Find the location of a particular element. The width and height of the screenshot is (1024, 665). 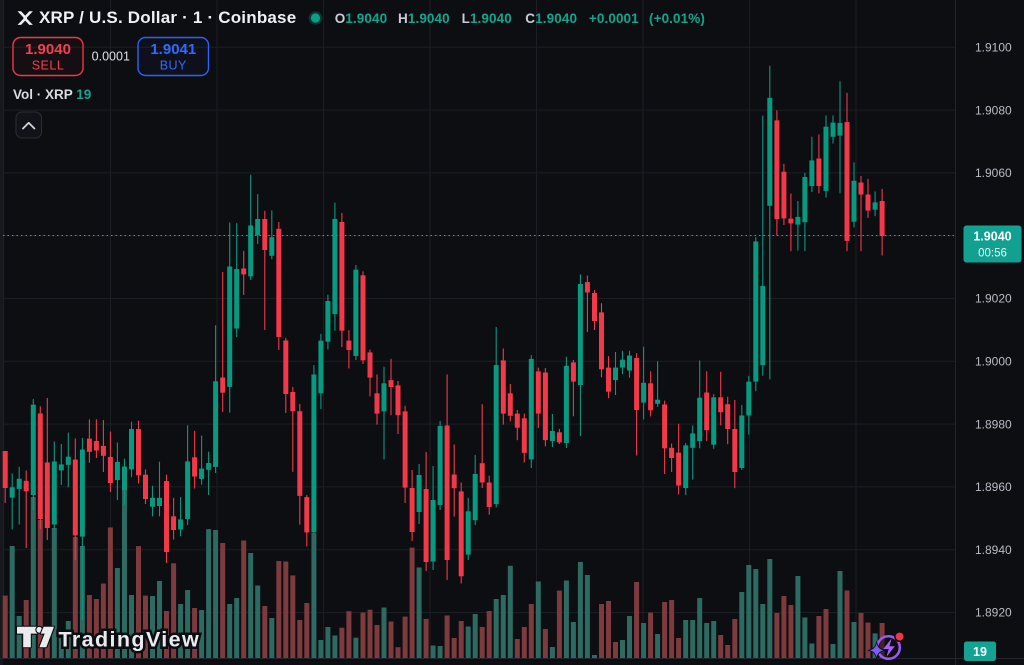

svg-text: 0.0001 is located at coordinates (111, 57).